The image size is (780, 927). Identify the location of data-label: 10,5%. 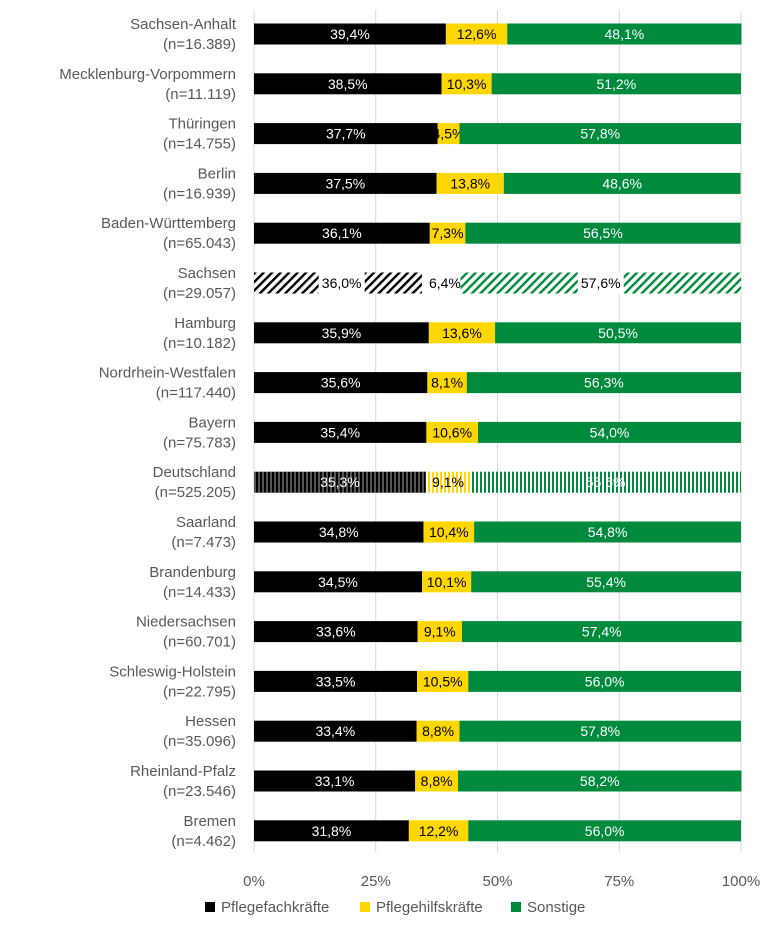
(443, 681).